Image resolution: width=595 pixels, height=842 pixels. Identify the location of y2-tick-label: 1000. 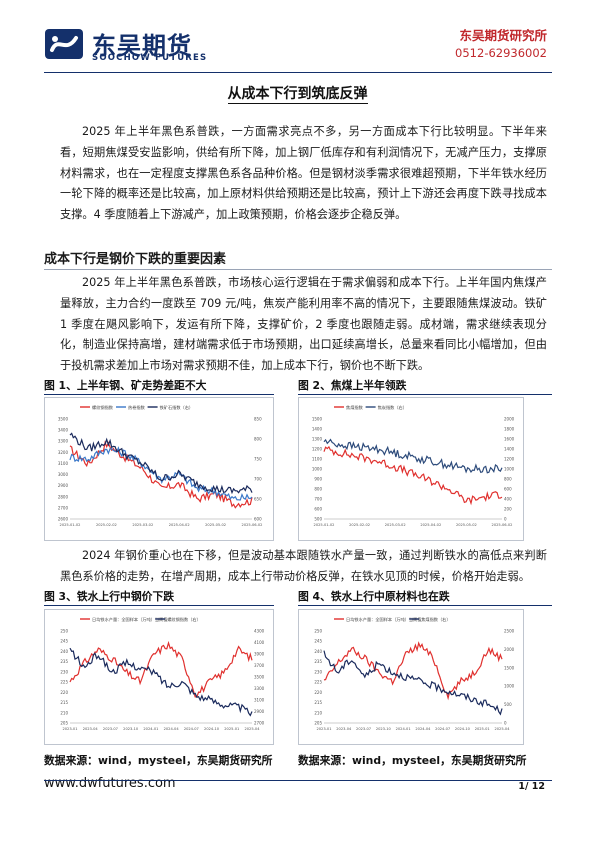
(509, 469).